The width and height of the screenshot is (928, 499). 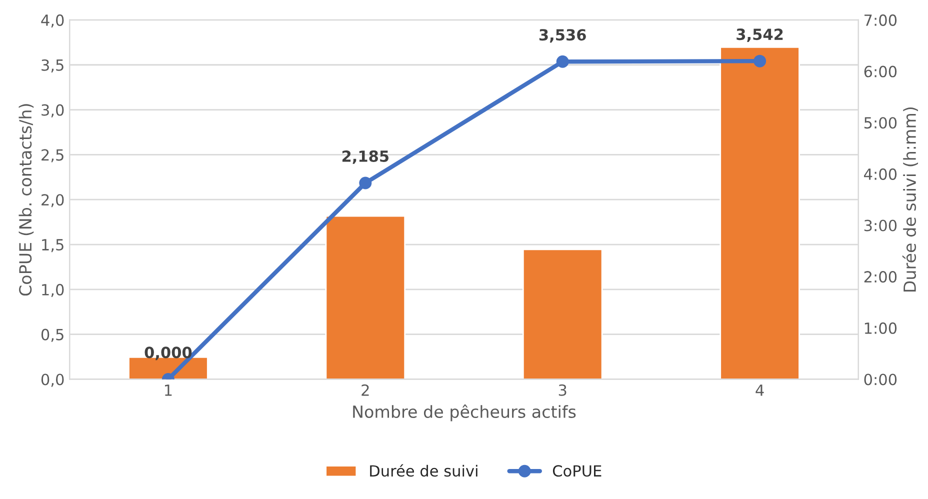 I want to click on y2-tick-label: 0:00, so click(x=880, y=380).